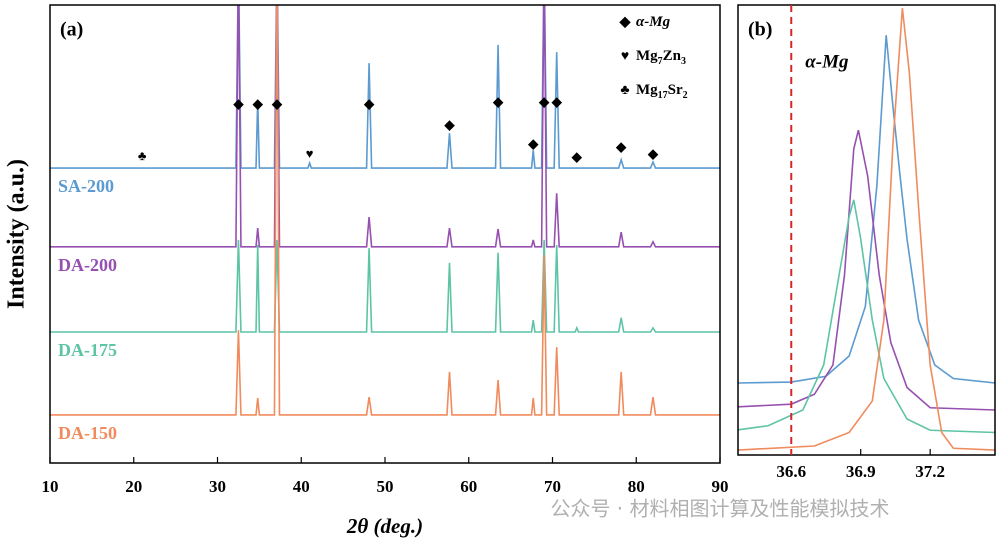 This screenshot has width=1000, height=553. What do you see at coordinates (385, 486) in the screenshot?
I see `x-tick-label: 50` at bounding box center [385, 486].